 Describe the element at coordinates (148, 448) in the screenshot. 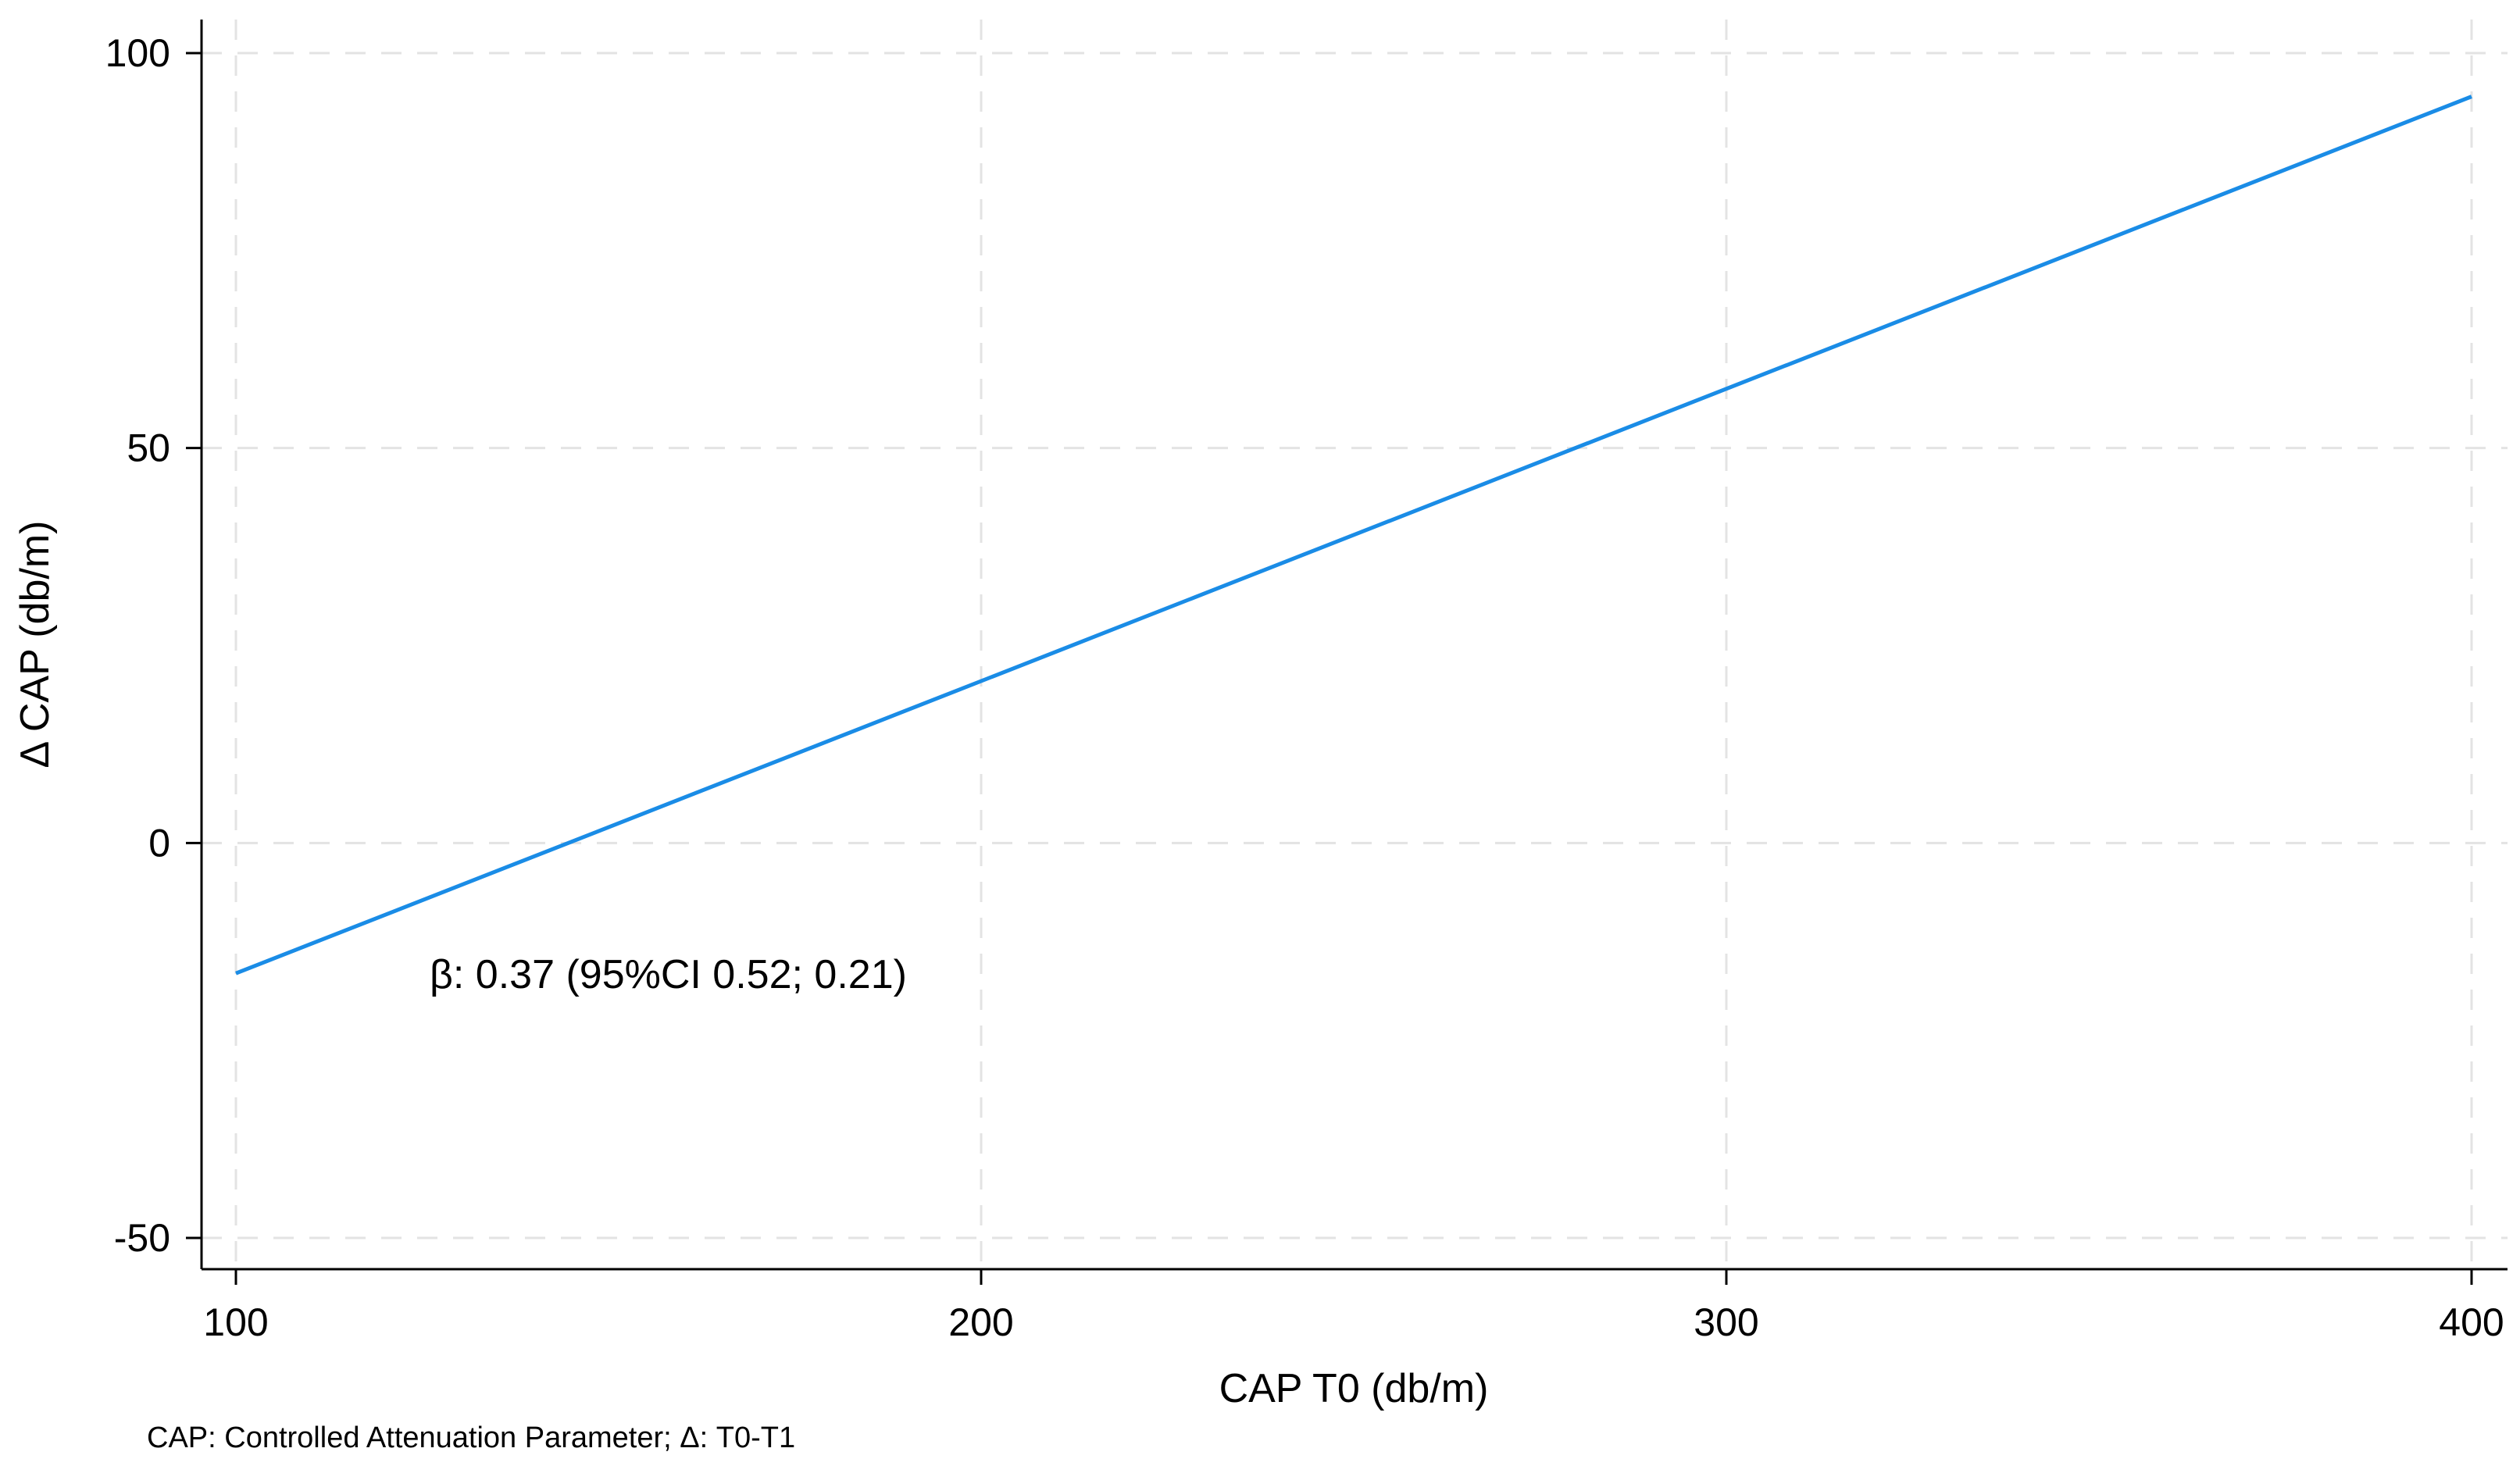

I see `y-tick-label: 50` at that location.